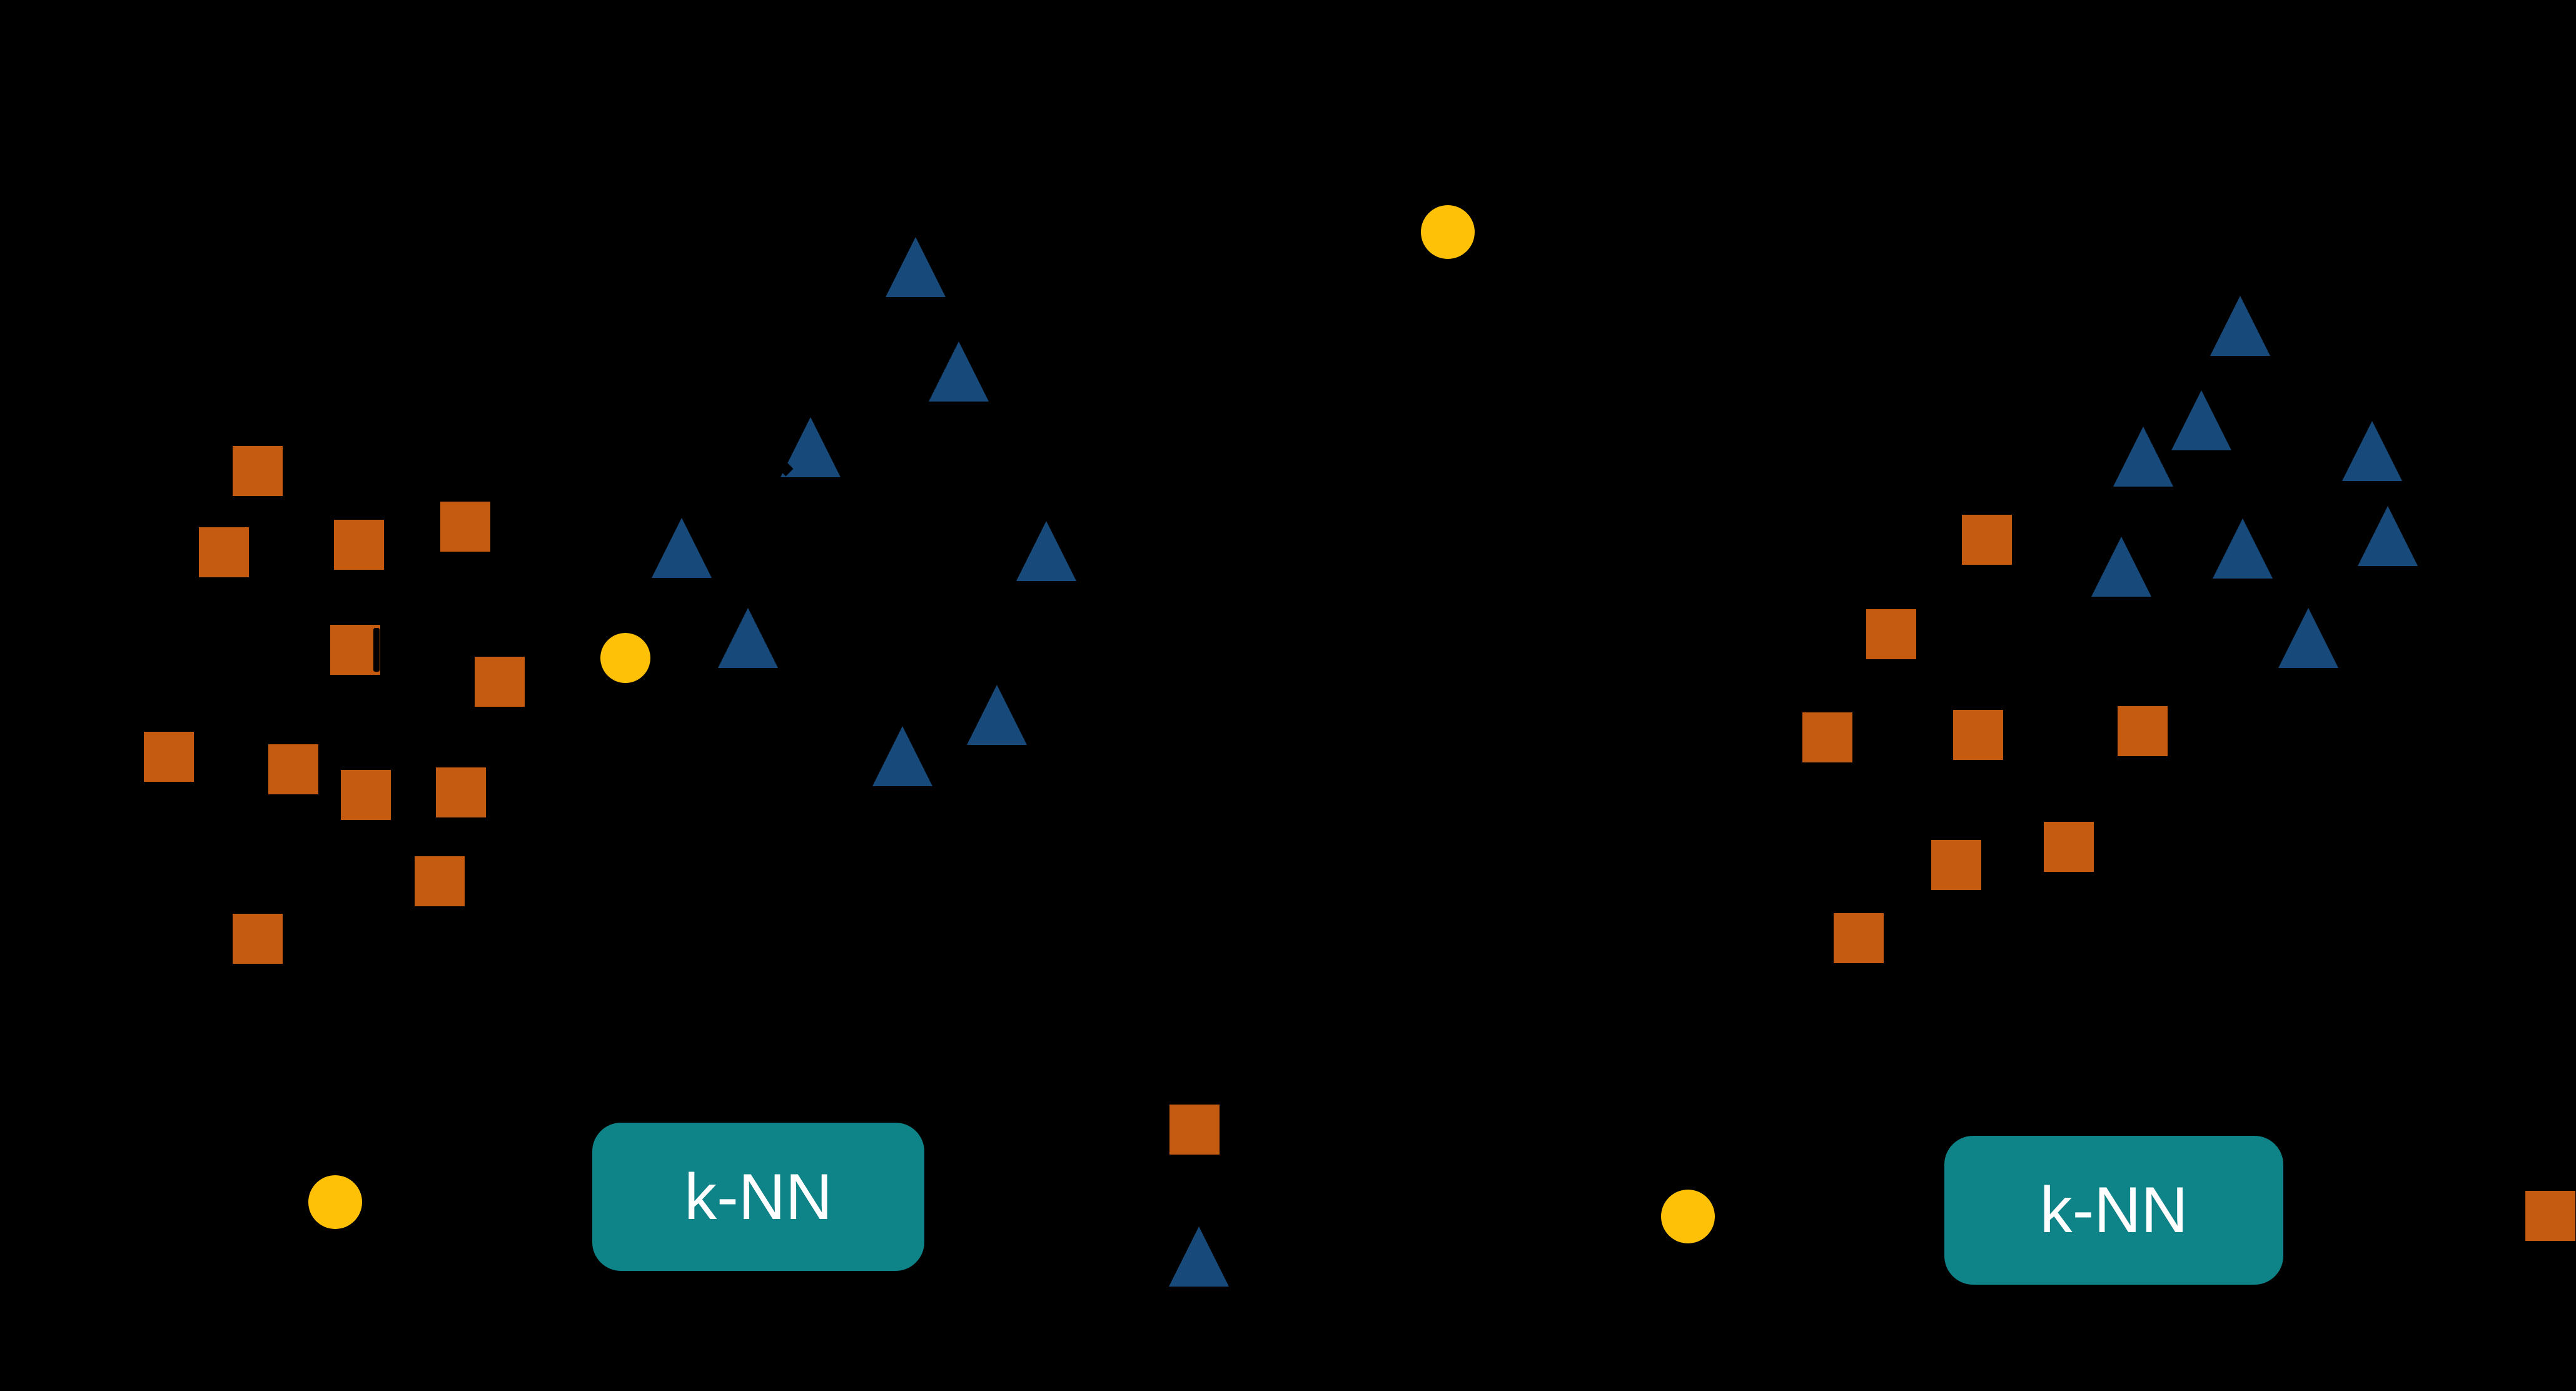 The image size is (2576, 1391). I want to click on knn-box-right-label: k-NN, so click(2113, 1210).